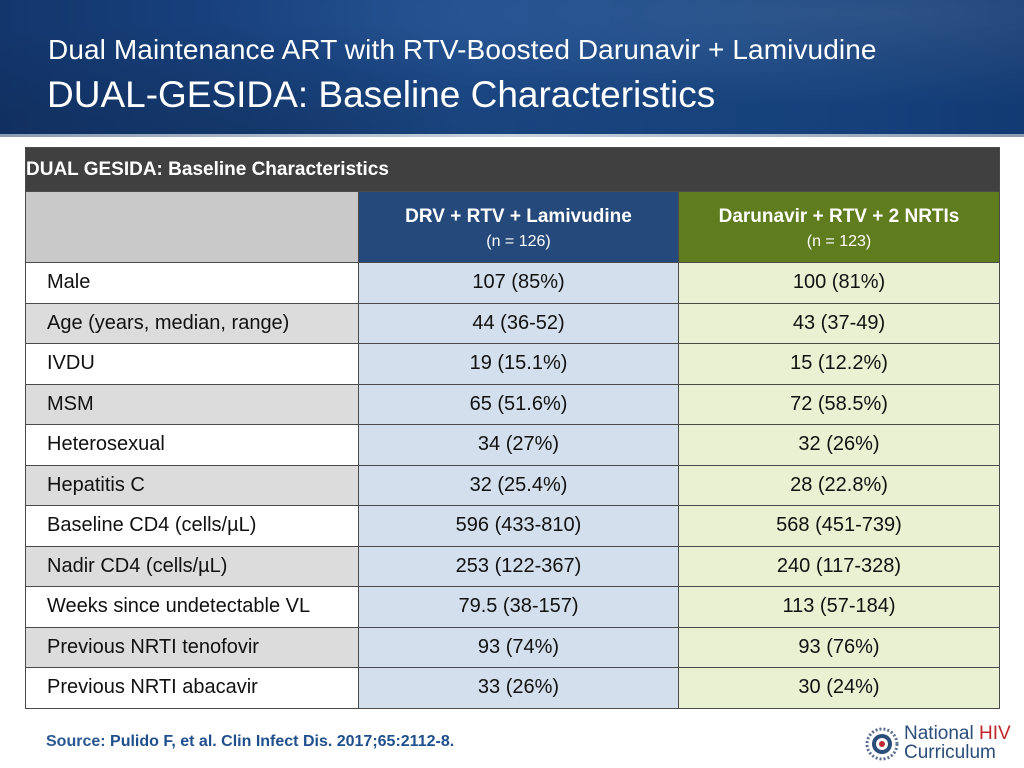  Describe the element at coordinates (882, 744) in the screenshot. I see `seal-icon` at that location.